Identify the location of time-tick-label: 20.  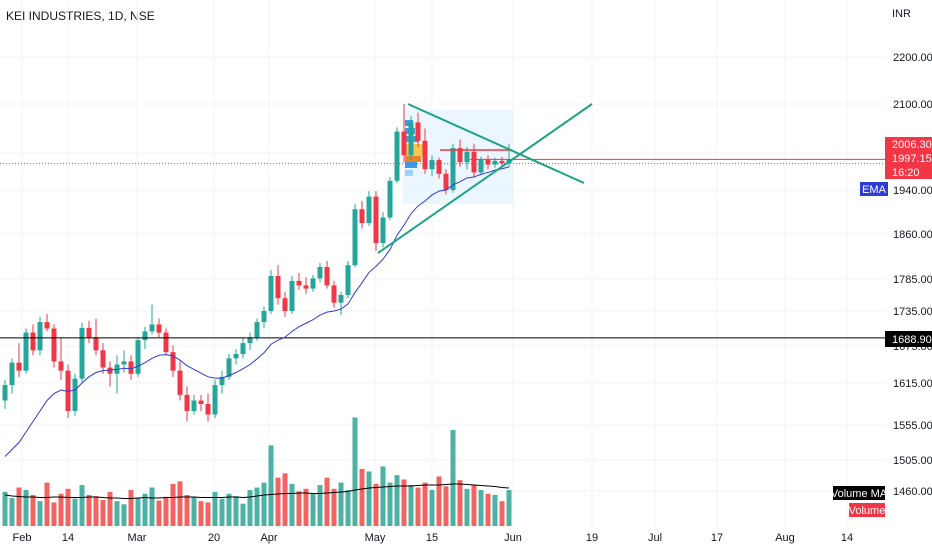
(214, 538).